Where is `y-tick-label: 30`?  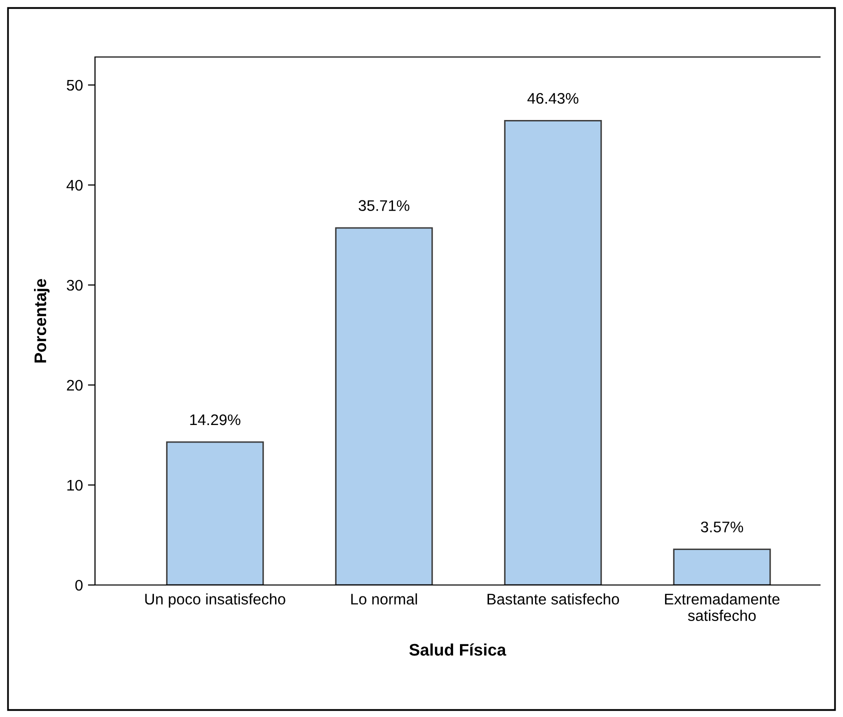
y-tick-label: 30 is located at coordinates (74, 285).